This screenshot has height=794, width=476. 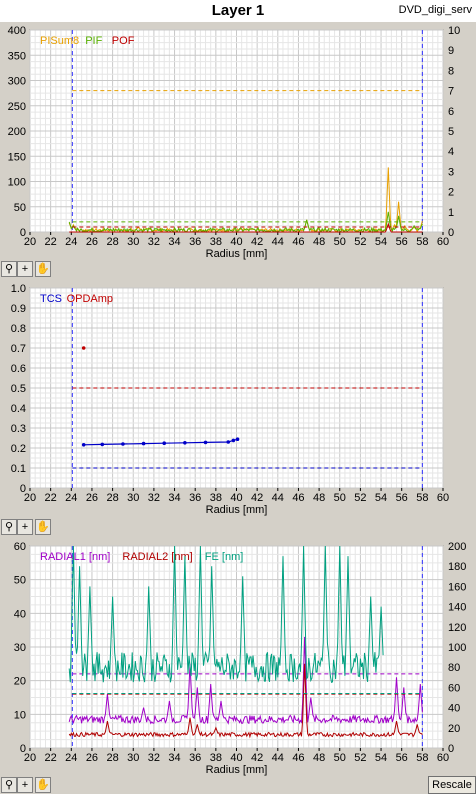 I want to click on x-tick-label: 38, so click(x=216, y=758).